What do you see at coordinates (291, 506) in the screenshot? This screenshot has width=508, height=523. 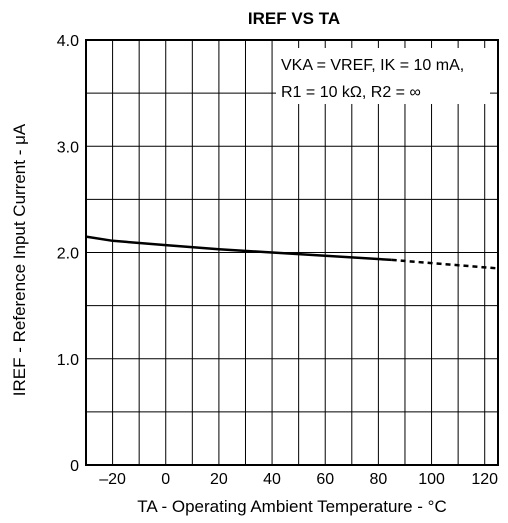 I see `x-axis-title: TA - Operating Ambient Temperature - °C` at bounding box center [291, 506].